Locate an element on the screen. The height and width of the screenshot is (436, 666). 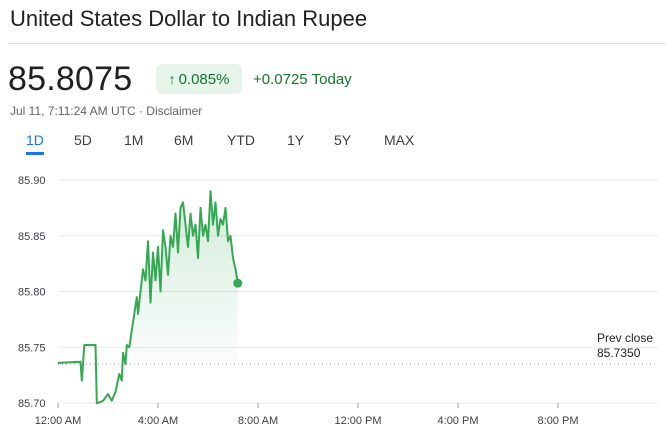
absolute-change-value: +0.0725 is located at coordinates (280, 79).